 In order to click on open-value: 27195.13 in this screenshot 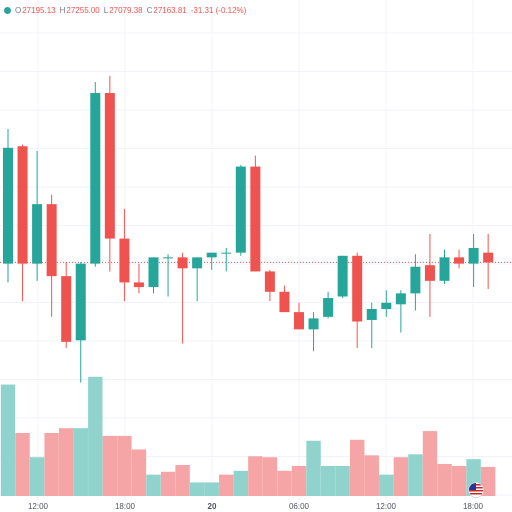, I will do `click(39, 10)`.